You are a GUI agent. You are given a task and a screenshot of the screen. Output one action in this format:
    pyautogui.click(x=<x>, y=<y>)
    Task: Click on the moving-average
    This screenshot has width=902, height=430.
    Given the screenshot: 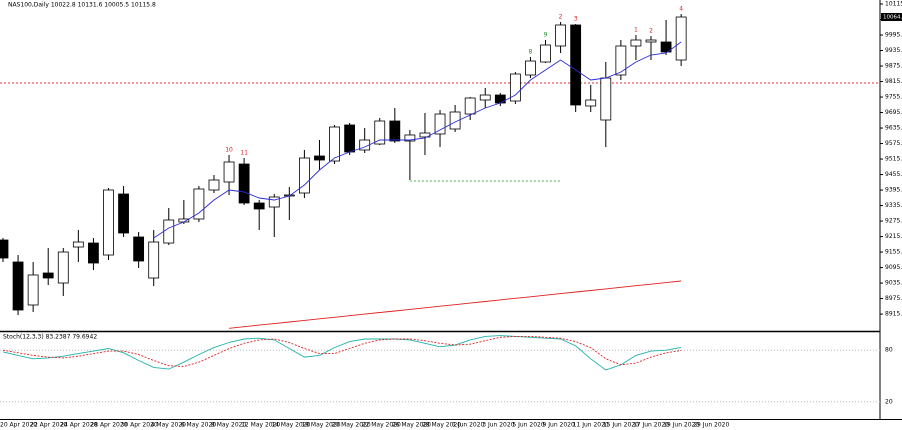 What is the action you would take?
    pyautogui.click(x=455, y=304)
    